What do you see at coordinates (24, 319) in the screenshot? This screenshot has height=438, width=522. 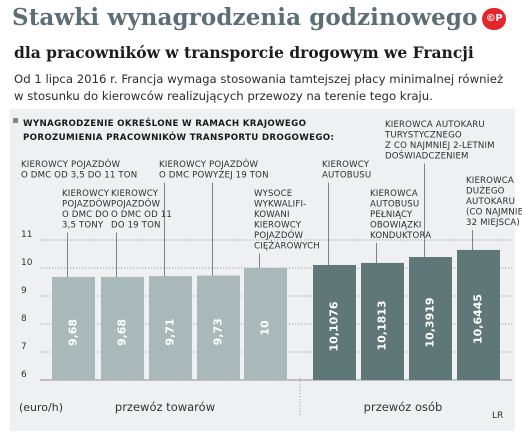 I see `y-tick-label: 8` at bounding box center [24, 319].